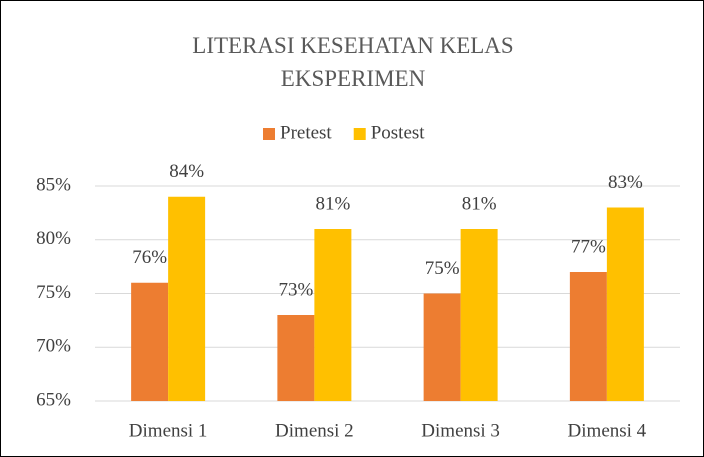 Image resolution: width=704 pixels, height=457 pixels. I want to click on data-label: 84%, so click(186, 171).